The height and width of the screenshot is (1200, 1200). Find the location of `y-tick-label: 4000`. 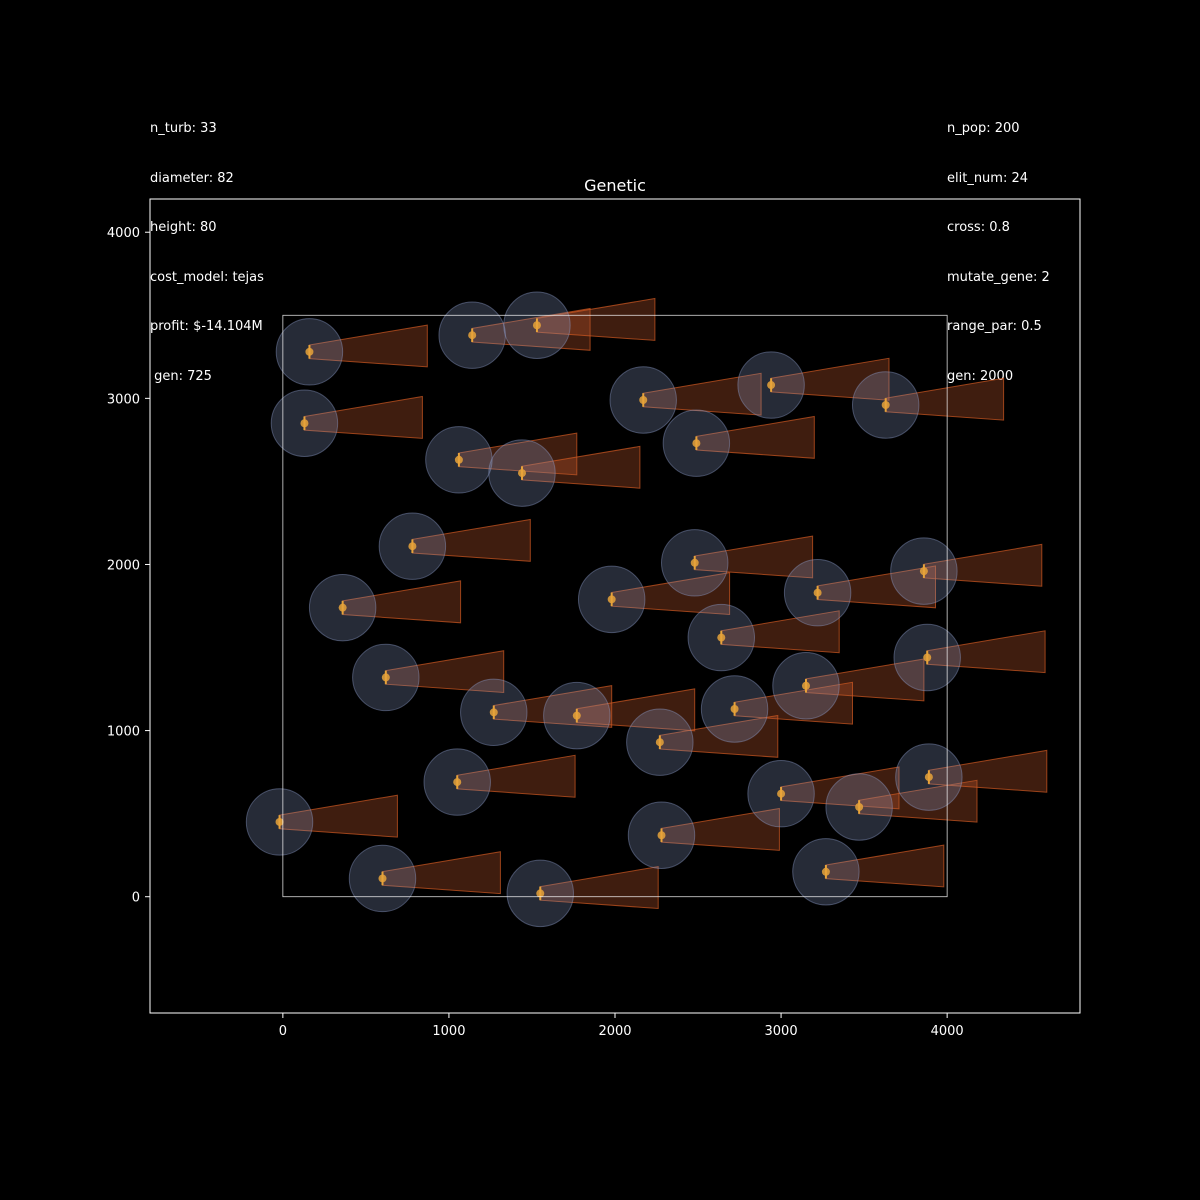

y-tick-label: 4000 is located at coordinates (123, 233).